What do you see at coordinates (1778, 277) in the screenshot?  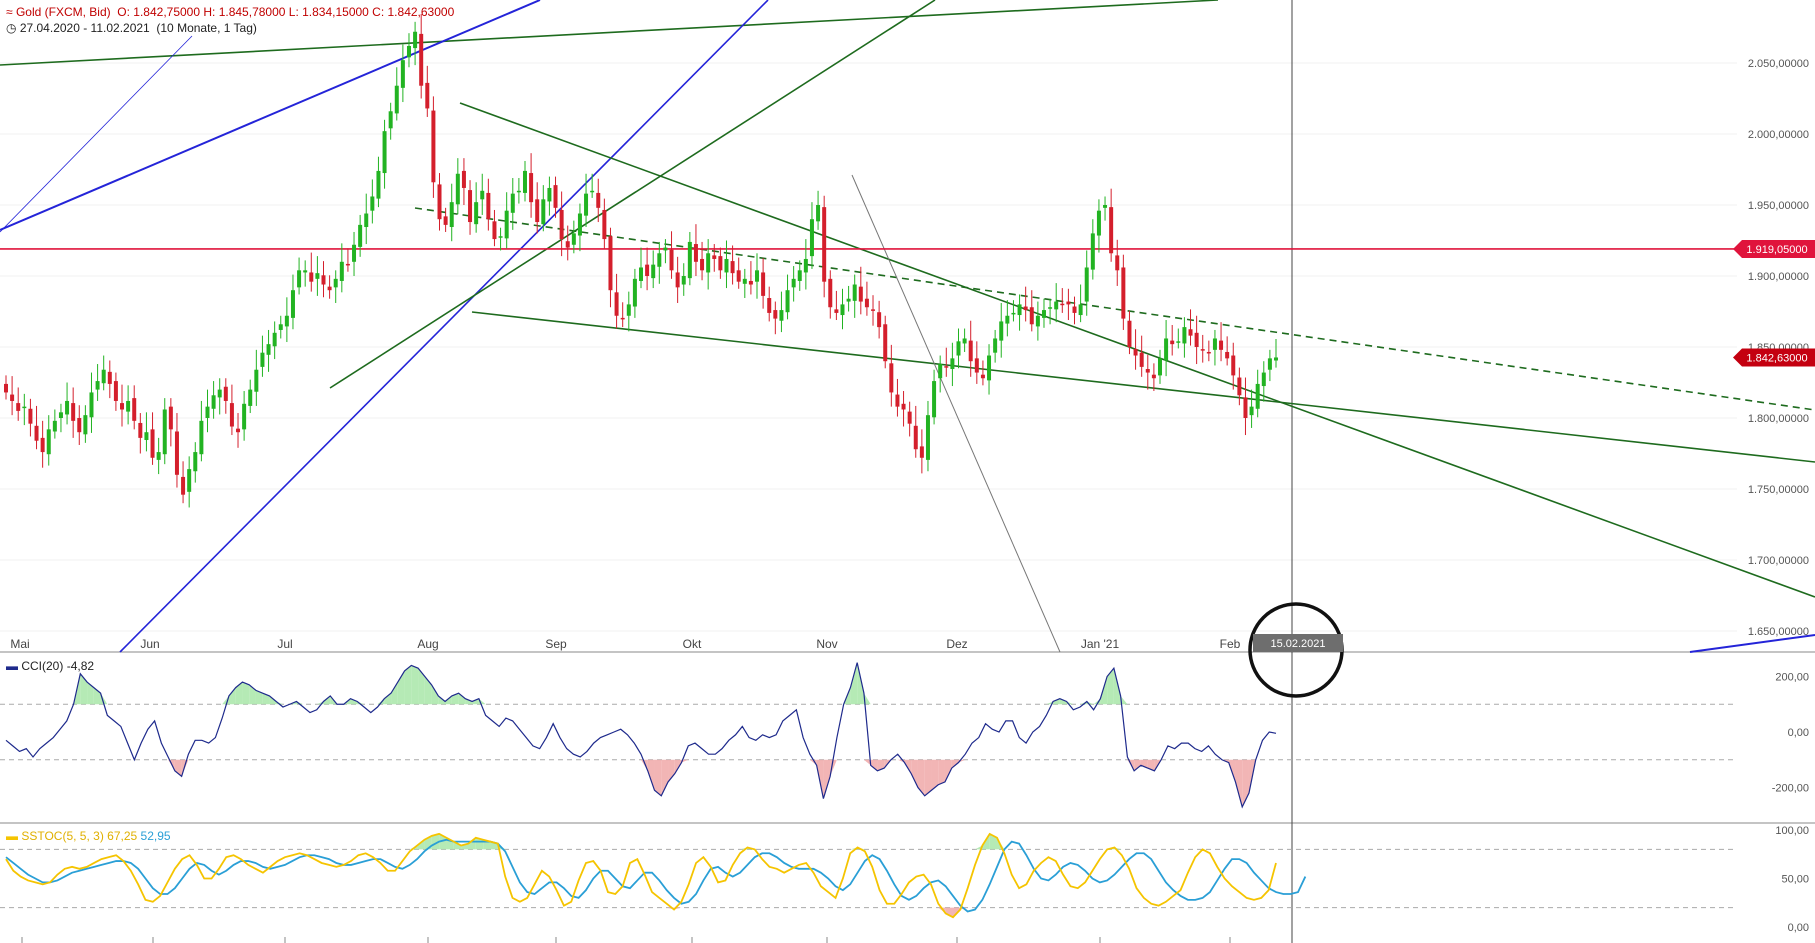 I see `price-tick-label: 1.900,00000` at bounding box center [1778, 277].